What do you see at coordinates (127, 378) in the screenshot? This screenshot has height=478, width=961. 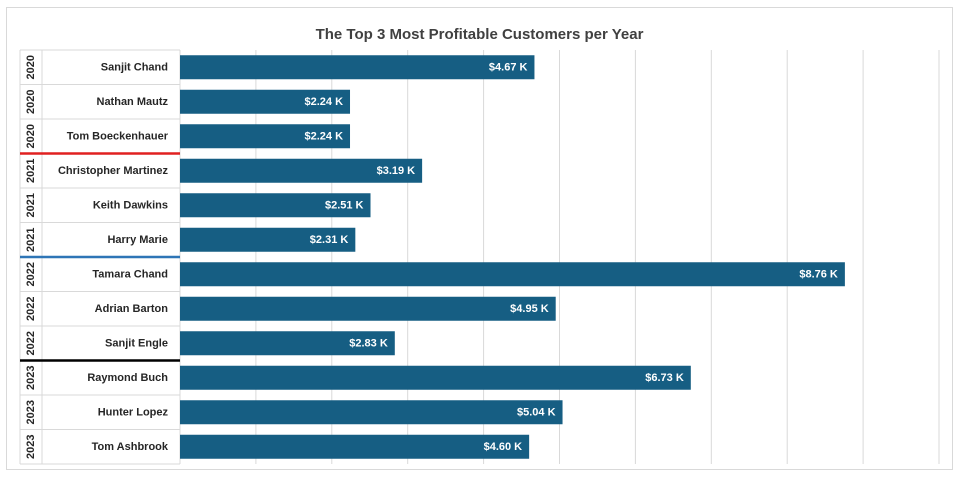 I see `customer-tick-label: Raymond Buch` at bounding box center [127, 378].